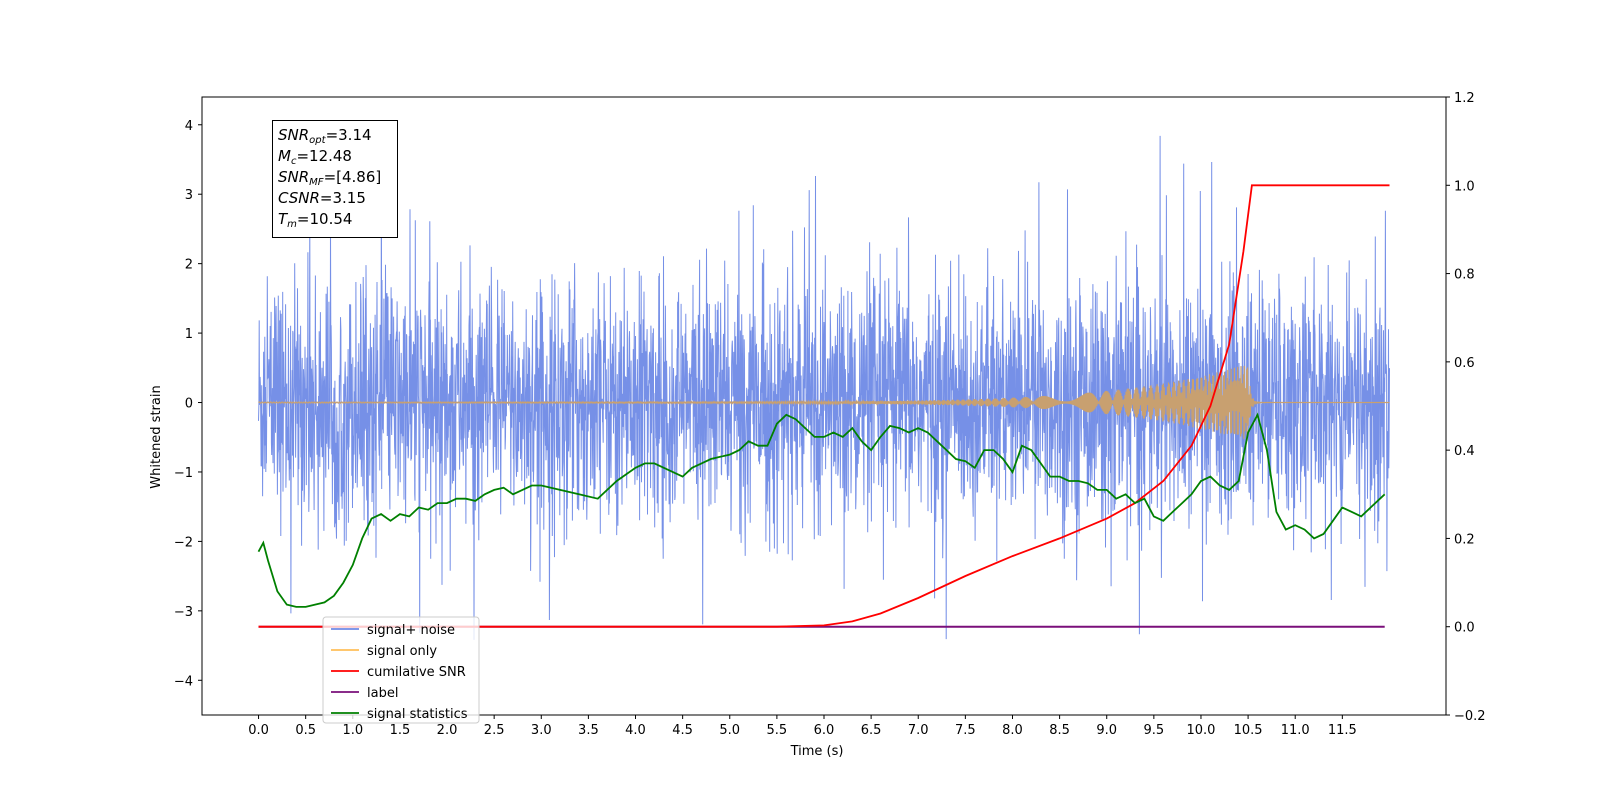 The image size is (1600, 800). What do you see at coordinates (258, 730) in the screenshot?
I see `x-tick-label: 0.0` at bounding box center [258, 730].